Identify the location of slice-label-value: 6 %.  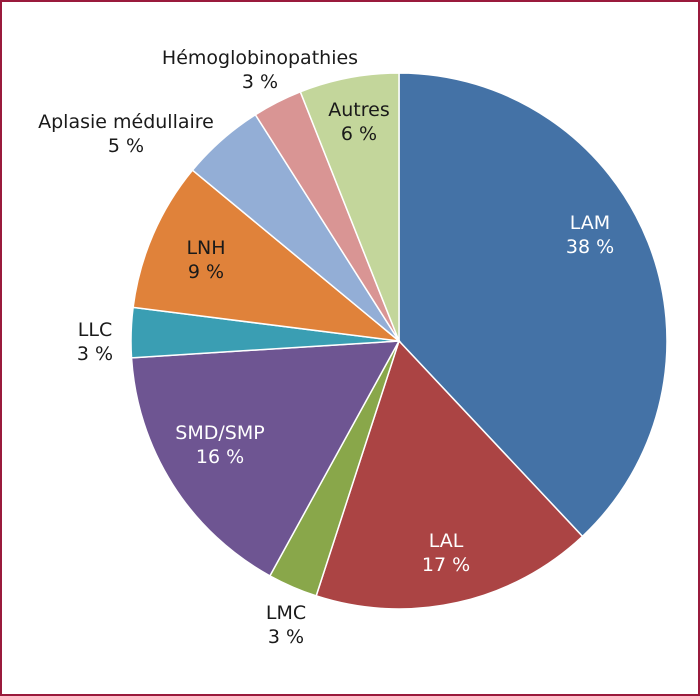
(359, 134).